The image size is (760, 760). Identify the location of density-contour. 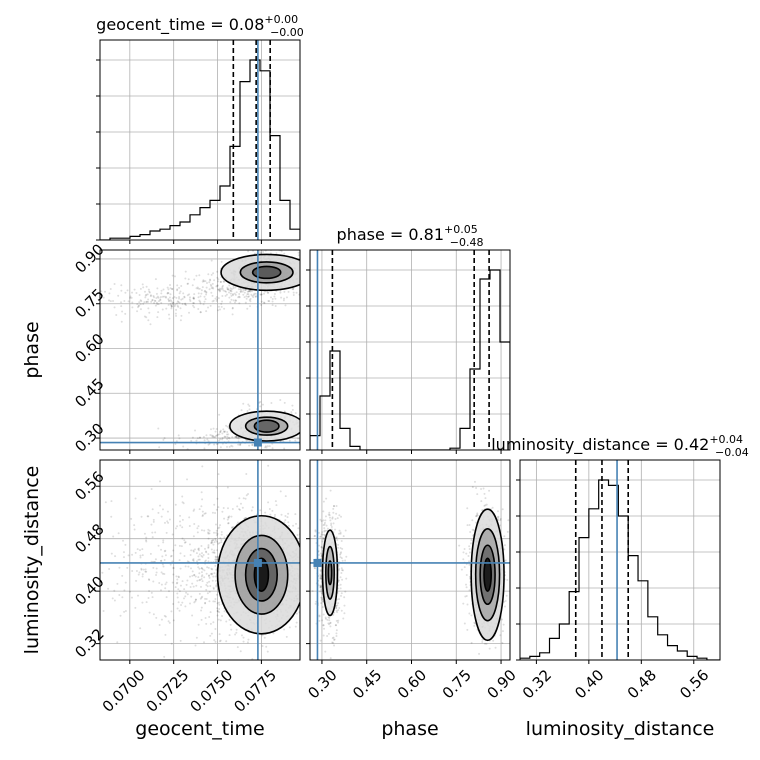
(266, 272).